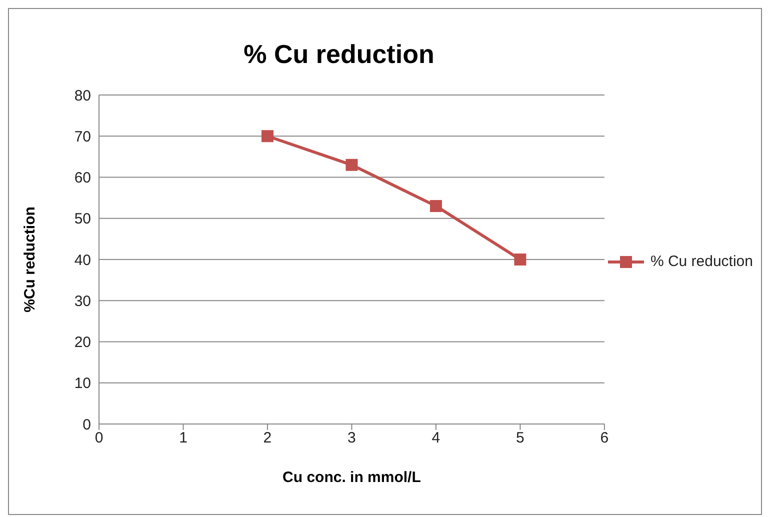 The width and height of the screenshot is (770, 517). Describe the element at coordinates (82, 95) in the screenshot. I see `y-tick-label: 80` at that location.